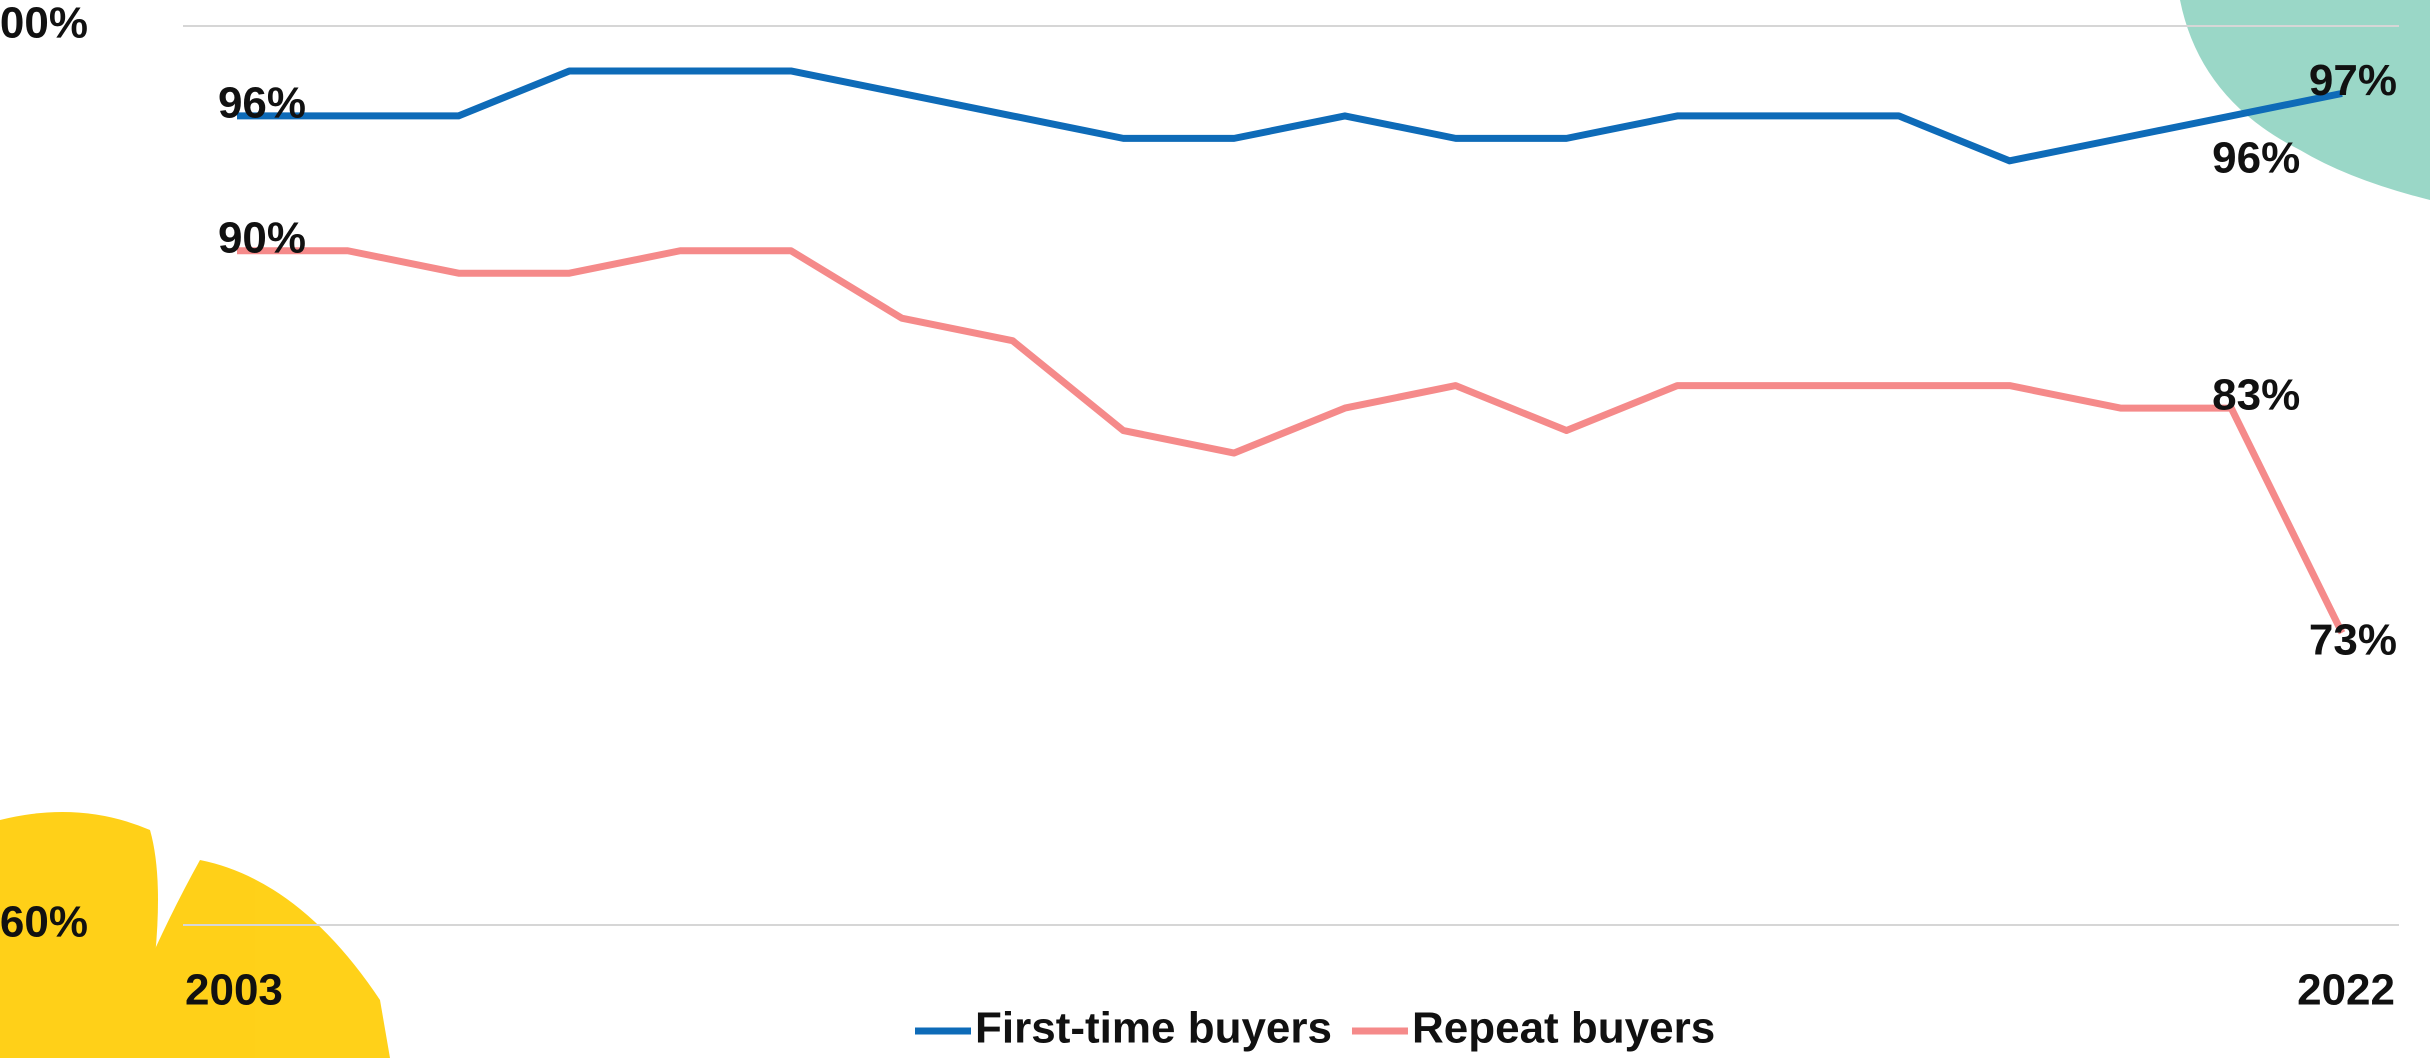 The image size is (2430, 1058). I want to click on series-line, so click(1290, 116).